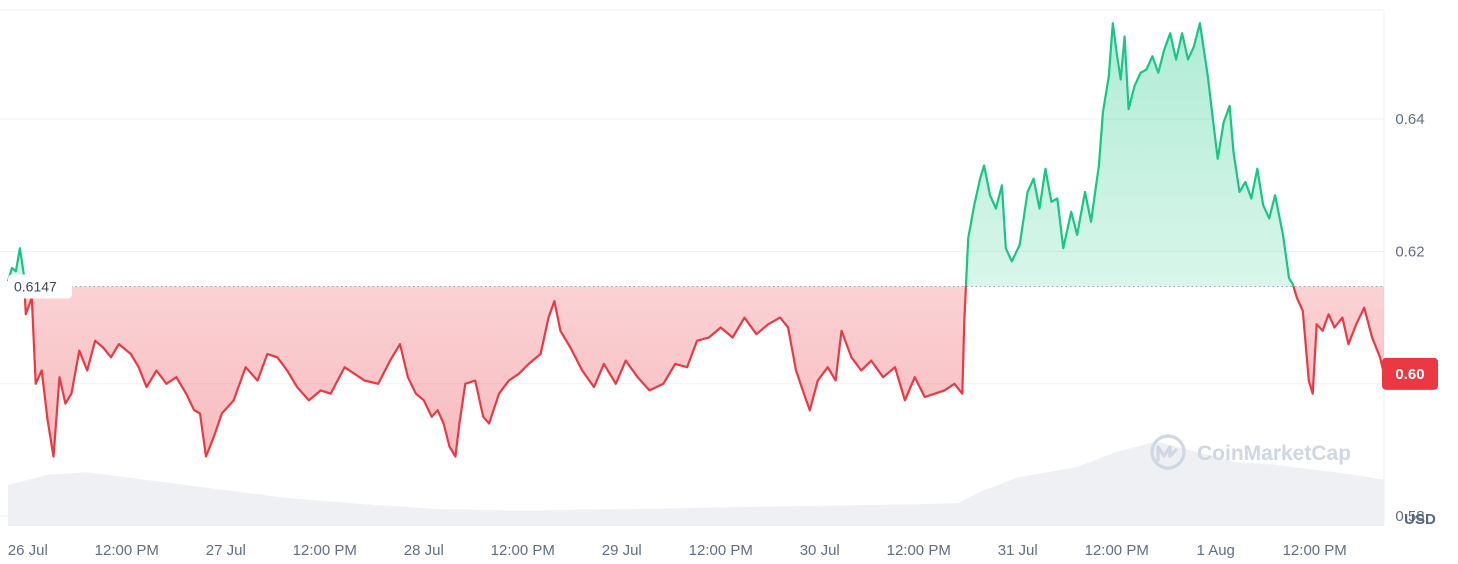 Image resolution: width=1458 pixels, height=564 pixels. What do you see at coordinates (1409, 251) in the screenshot?
I see `y-tick-label: 0.62` at bounding box center [1409, 251].